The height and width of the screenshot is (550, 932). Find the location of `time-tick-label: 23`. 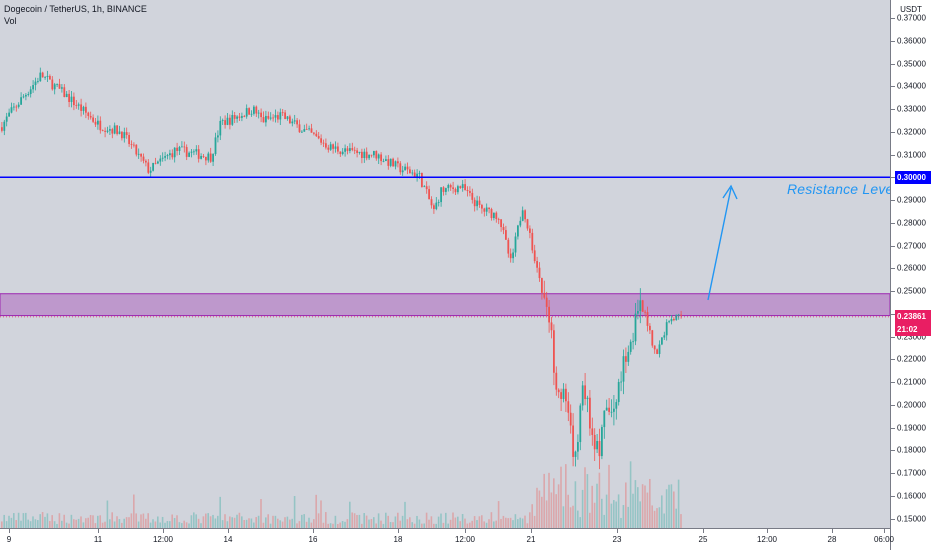

time-tick-label: 23 is located at coordinates (617, 539).